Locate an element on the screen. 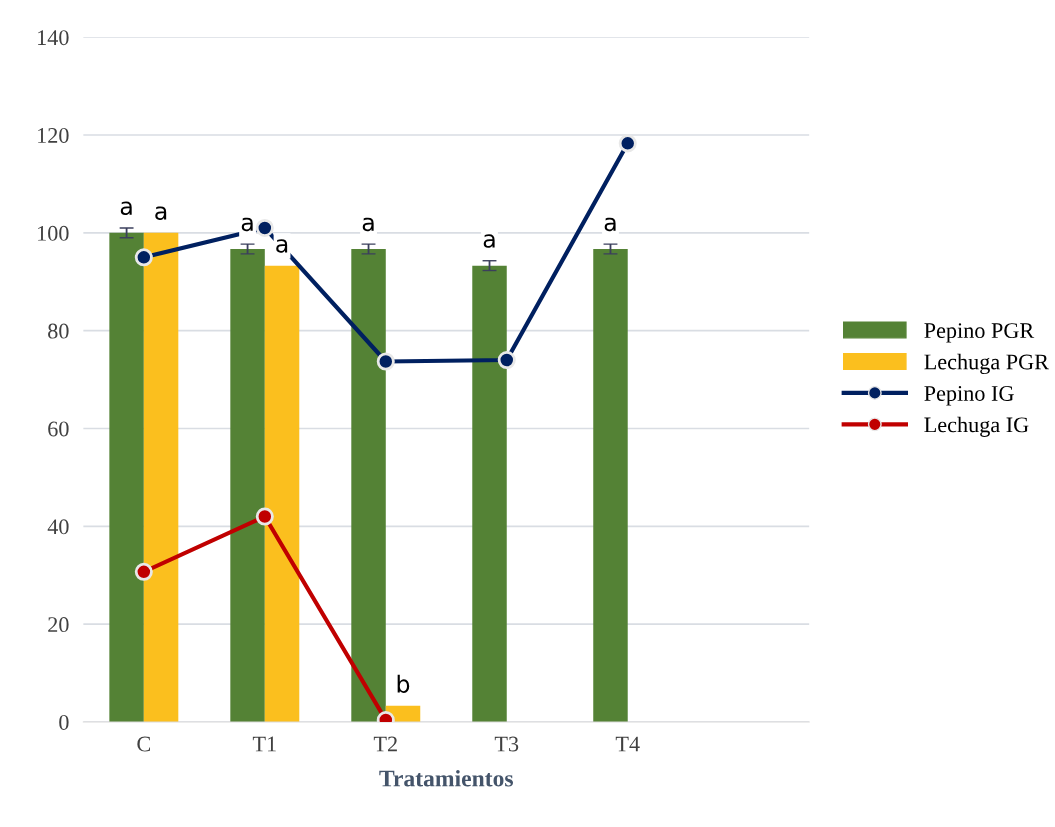  y-tick-label: 60 is located at coordinates (58, 429).